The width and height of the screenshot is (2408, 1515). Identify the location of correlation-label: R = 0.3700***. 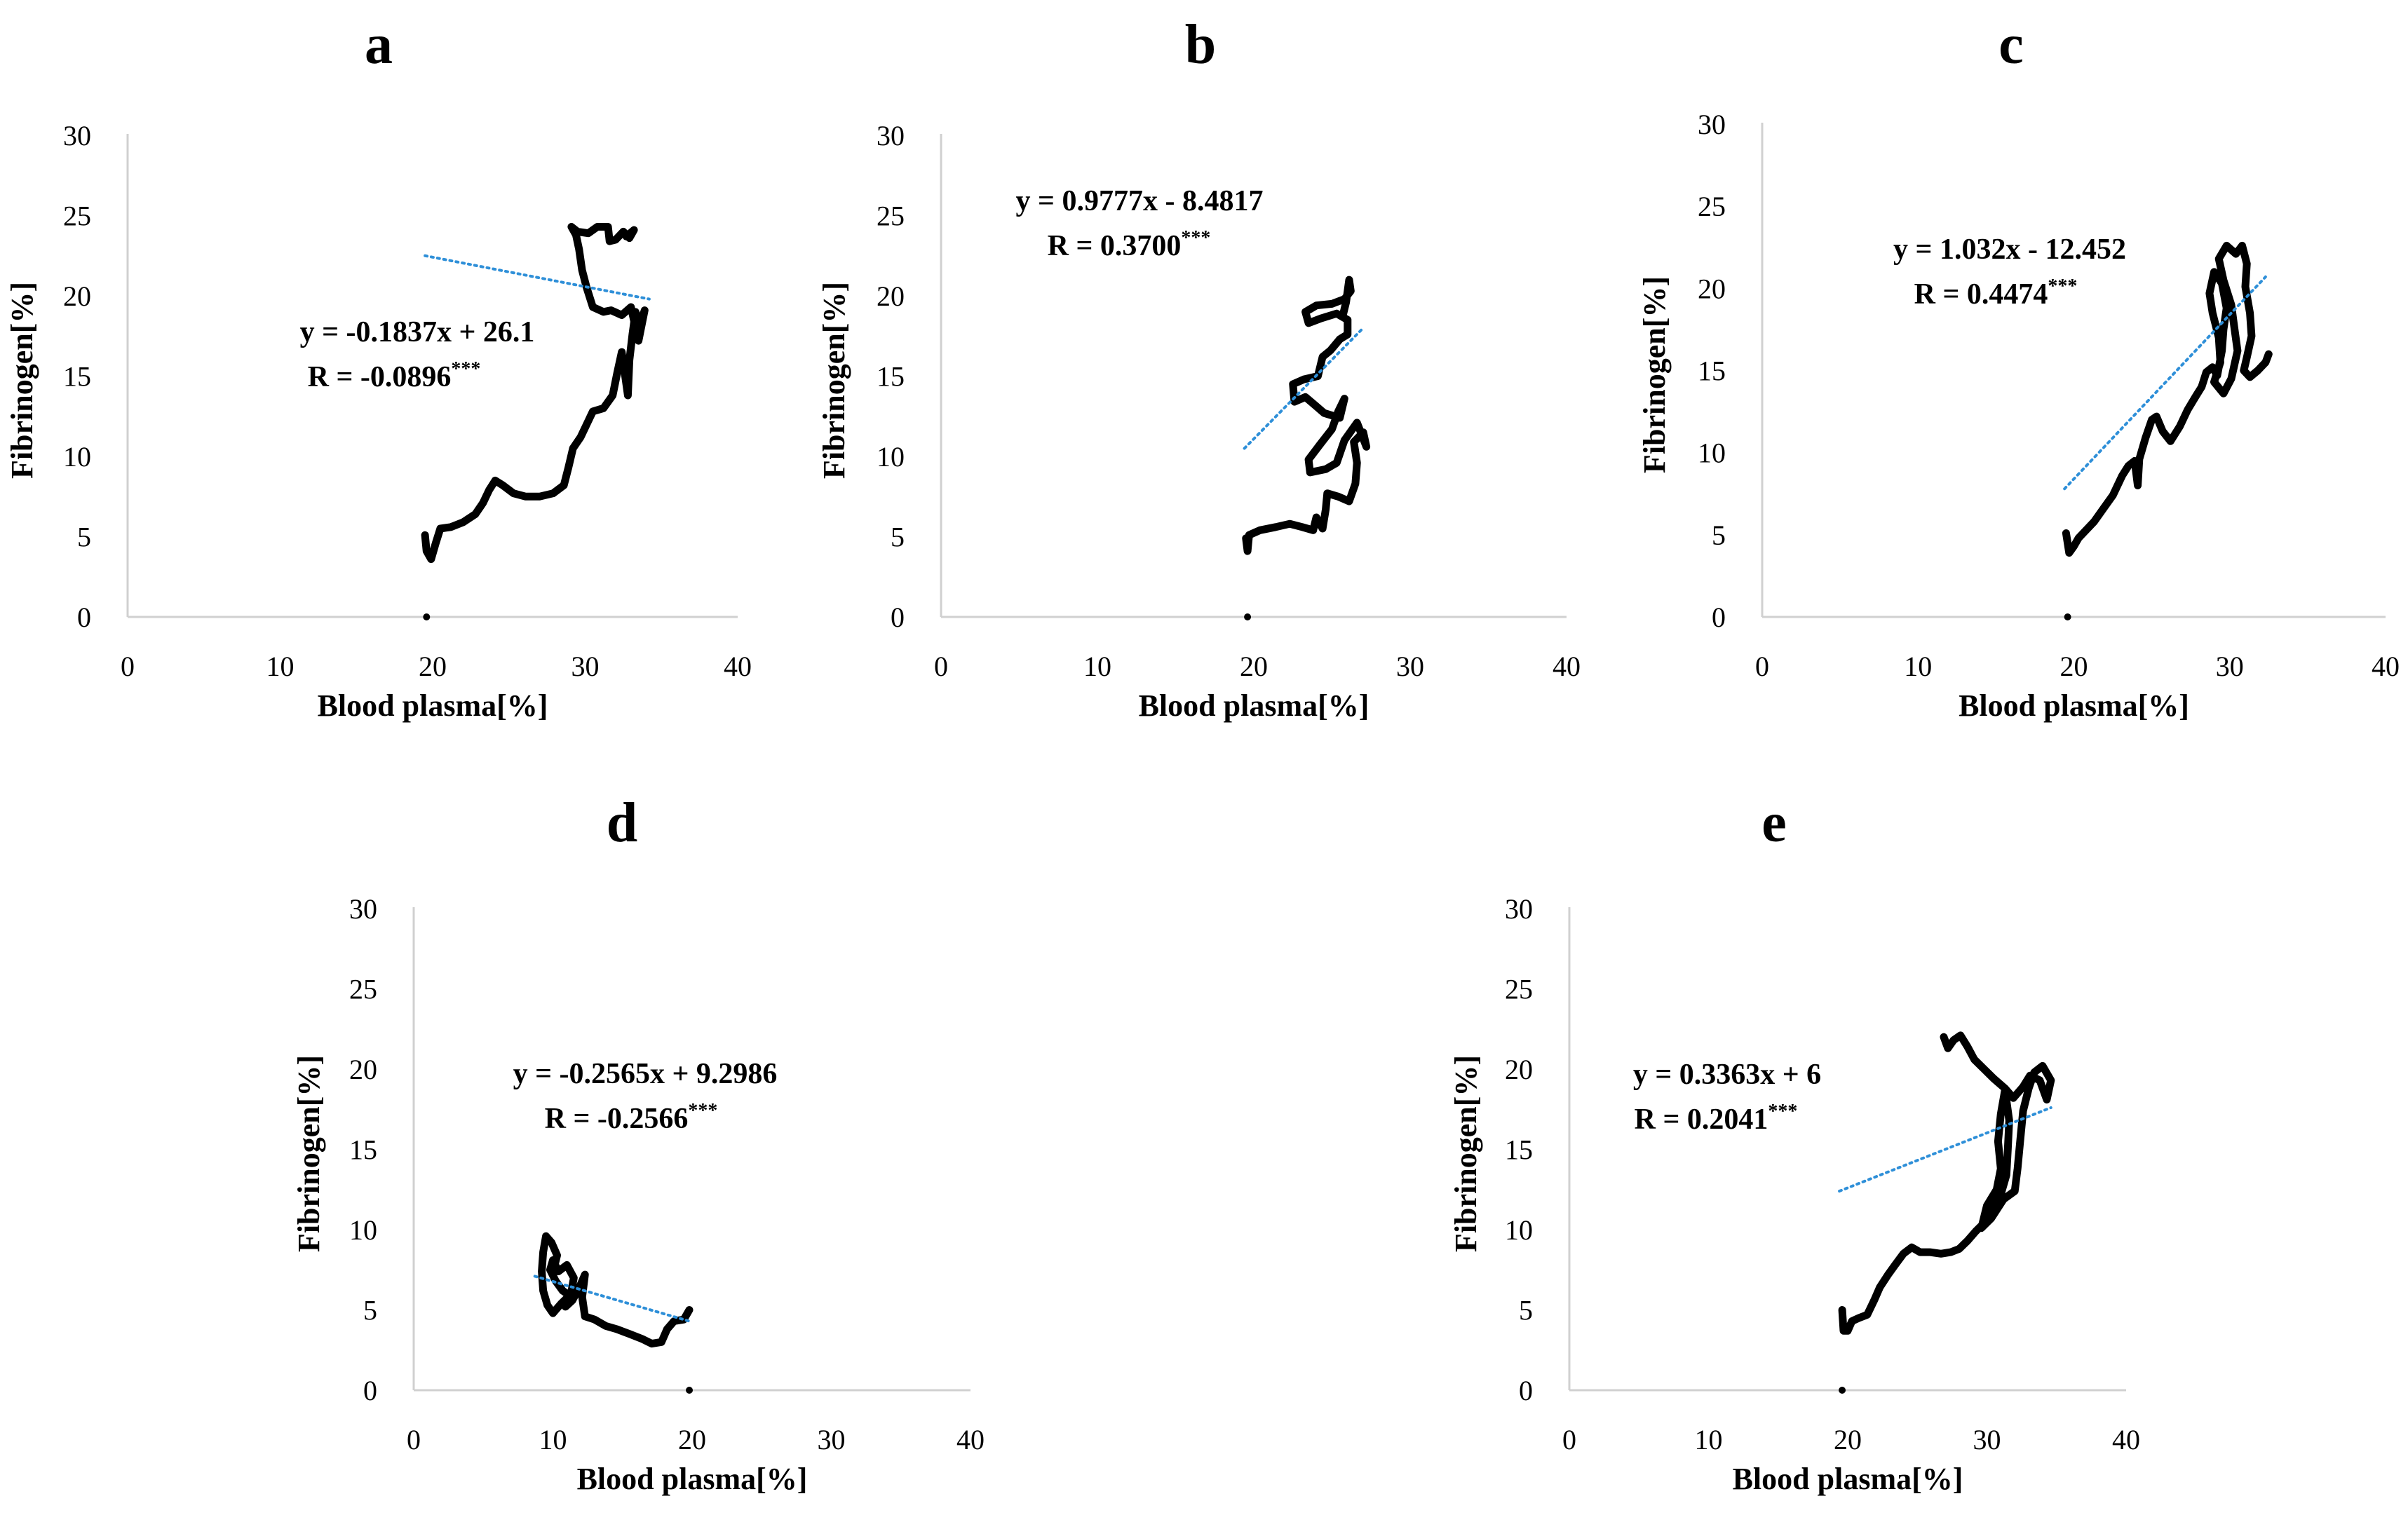
(1129, 244).